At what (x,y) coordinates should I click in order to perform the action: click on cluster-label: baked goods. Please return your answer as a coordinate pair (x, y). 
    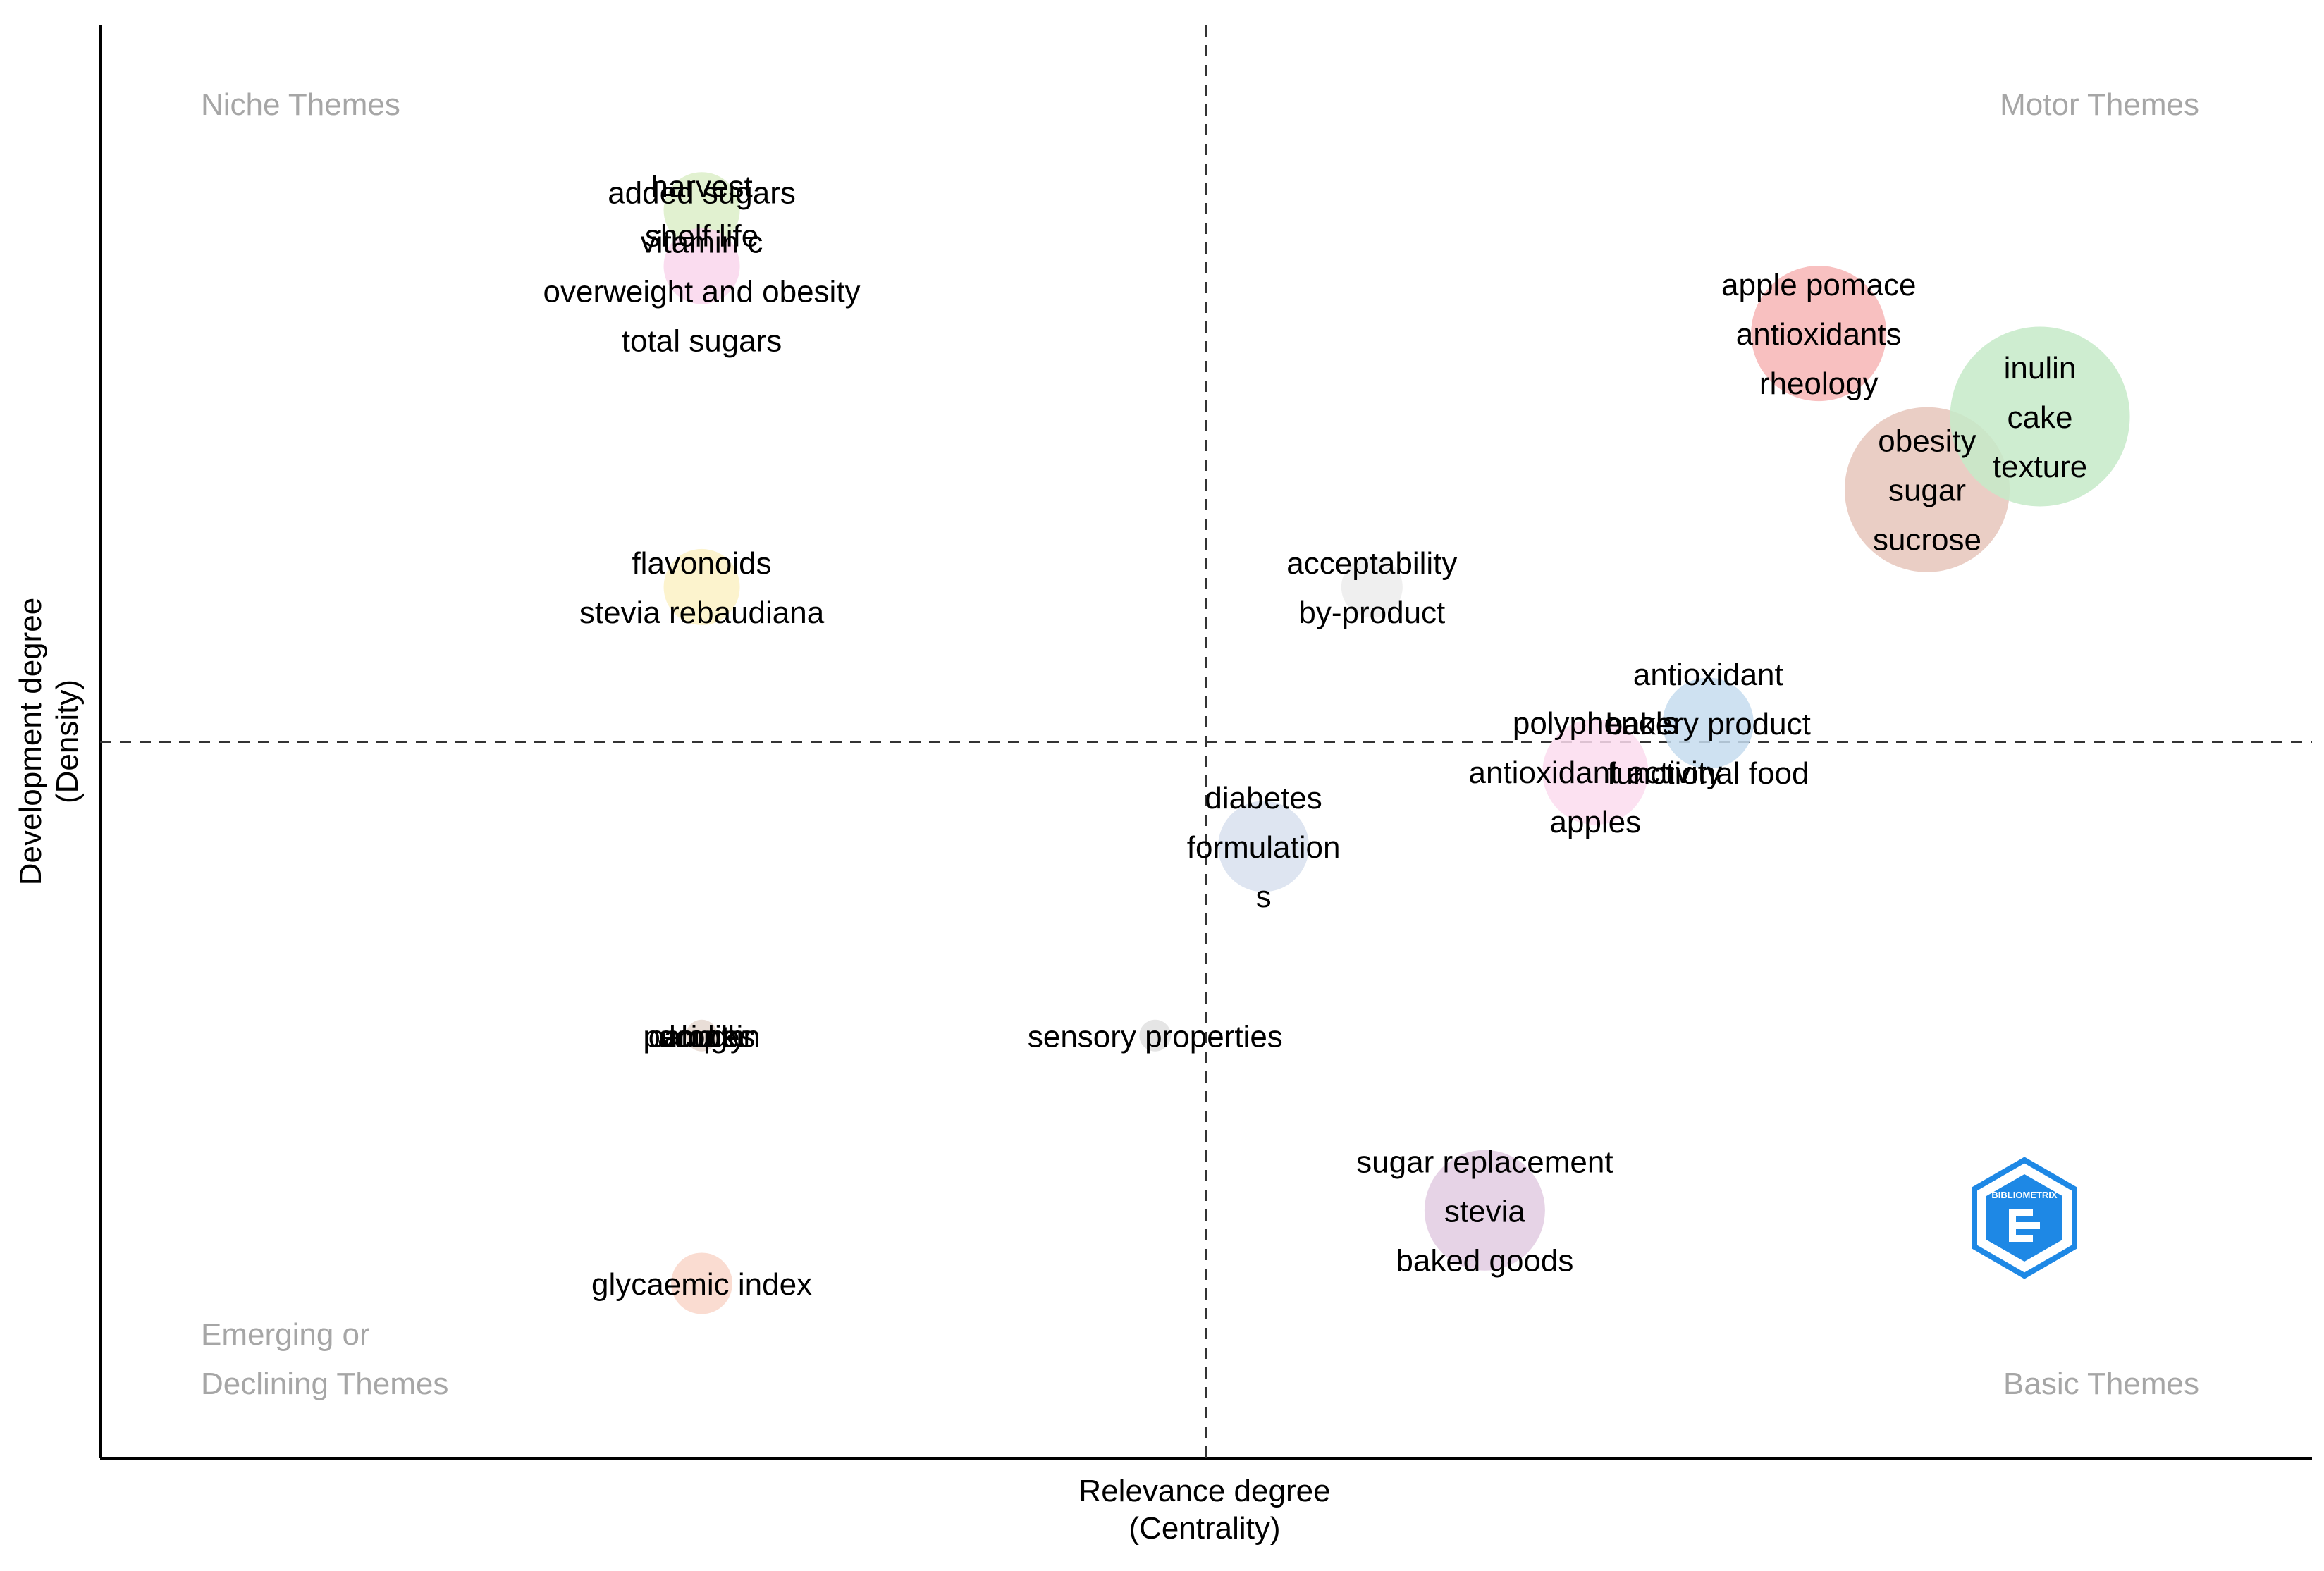
    Looking at the image, I should click on (1484, 1261).